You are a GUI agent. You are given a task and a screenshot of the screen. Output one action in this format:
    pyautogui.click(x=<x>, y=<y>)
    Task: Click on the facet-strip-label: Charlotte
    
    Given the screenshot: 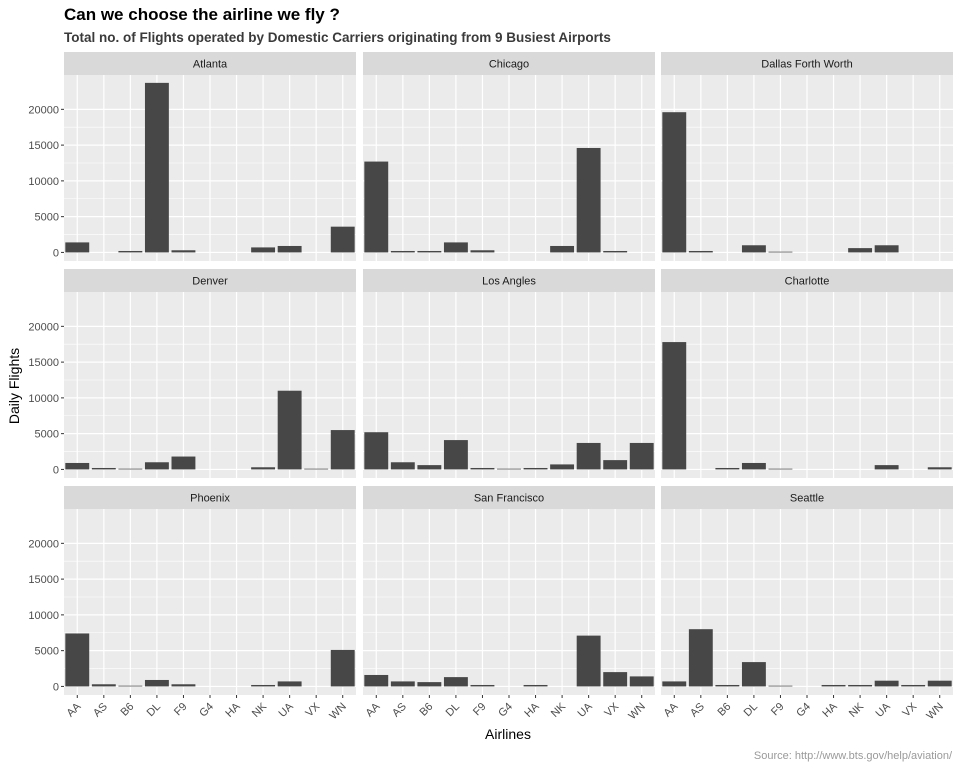 What is the action you would take?
    pyautogui.click(x=807, y=282)
    